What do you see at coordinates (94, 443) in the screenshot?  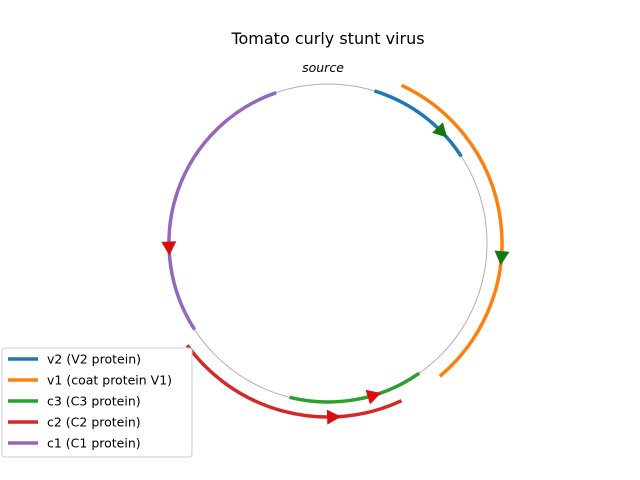 I see `legend-label-4: c1 (C1 protein)` at bounding box center [94, 443].